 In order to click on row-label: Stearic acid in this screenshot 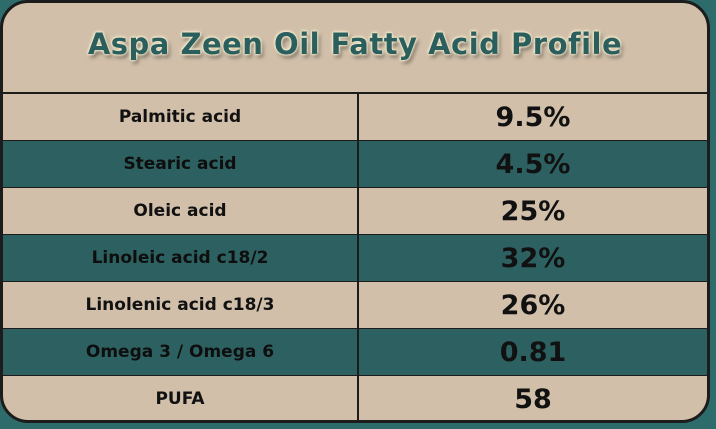, I will do `click(180, 164)`.